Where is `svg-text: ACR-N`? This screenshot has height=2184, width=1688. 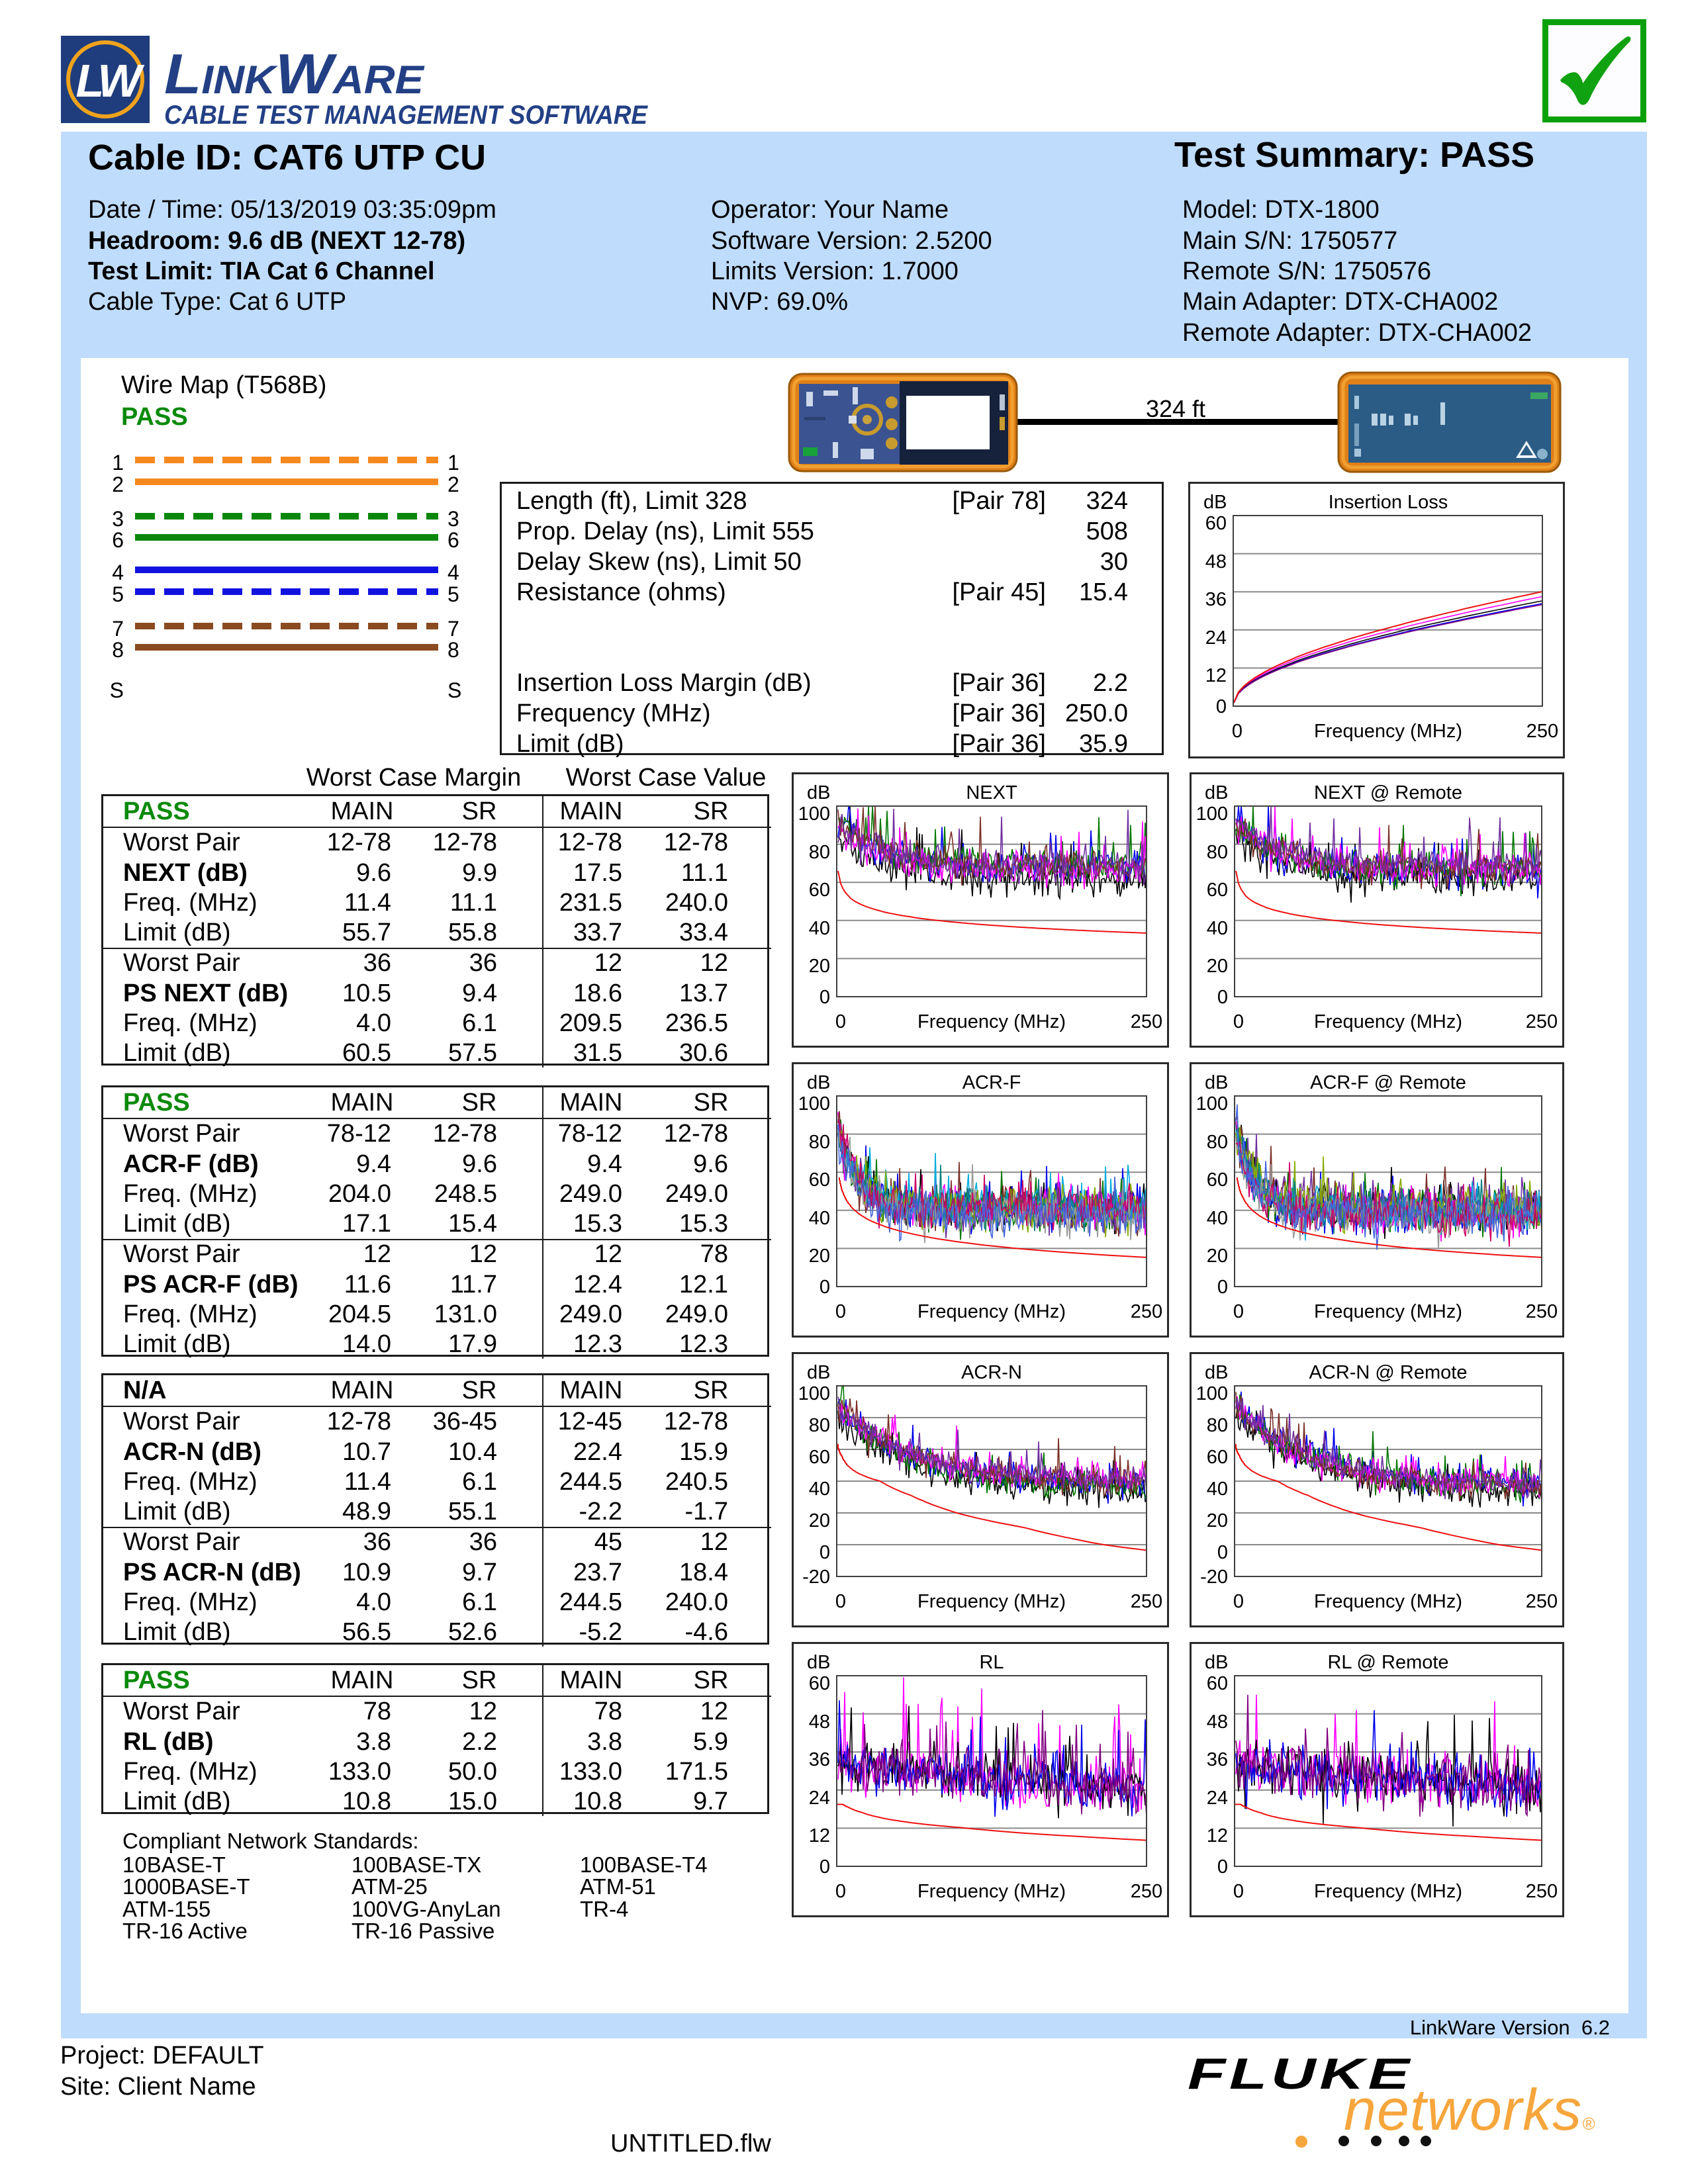 svg-text: ACR-N is located at coordinates (991, 1373).